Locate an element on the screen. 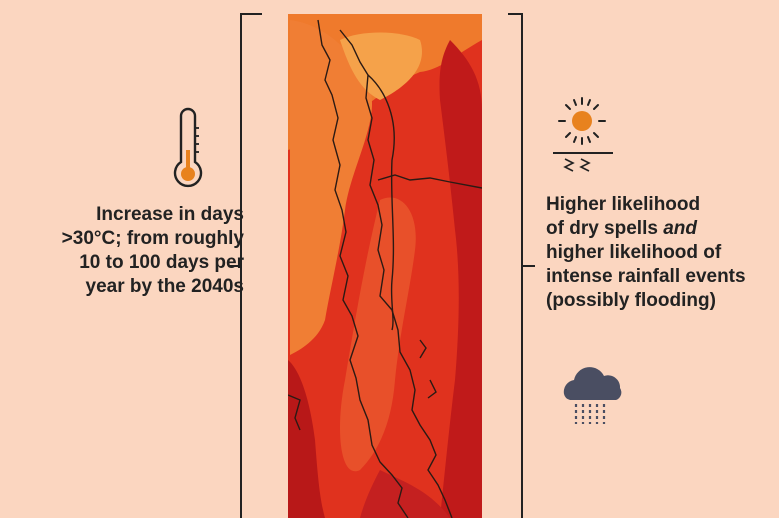 Image resolution: width=779 pixels, height=518 pixels. right-text-line-5: (possibly flooding) is located at coordinates (631, 300).